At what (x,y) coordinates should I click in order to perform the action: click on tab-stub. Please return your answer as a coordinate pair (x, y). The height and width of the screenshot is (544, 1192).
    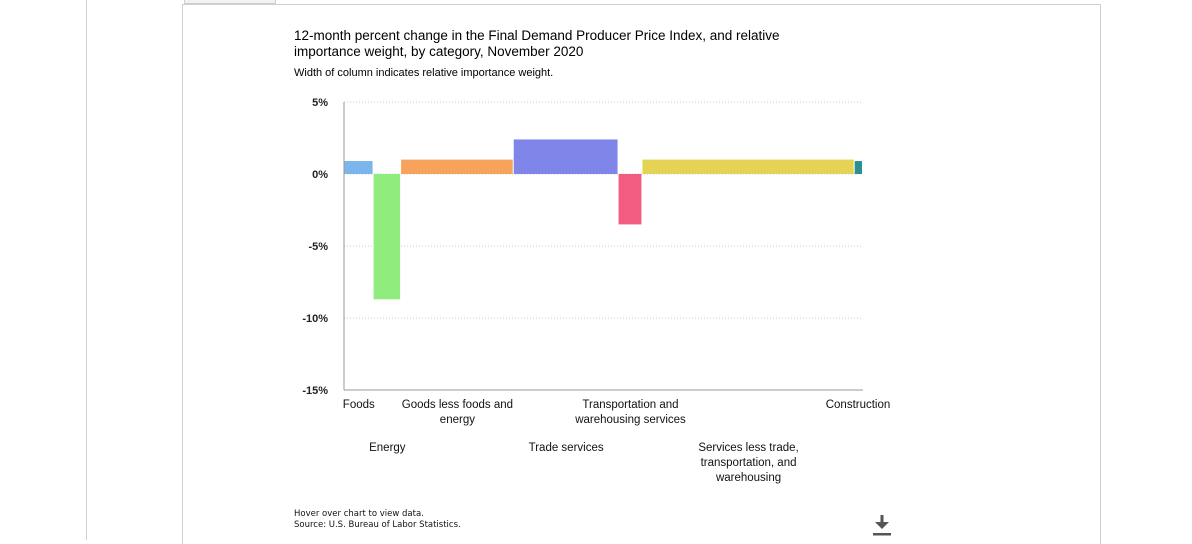
    Looking at the image, I should click on (230, 2).